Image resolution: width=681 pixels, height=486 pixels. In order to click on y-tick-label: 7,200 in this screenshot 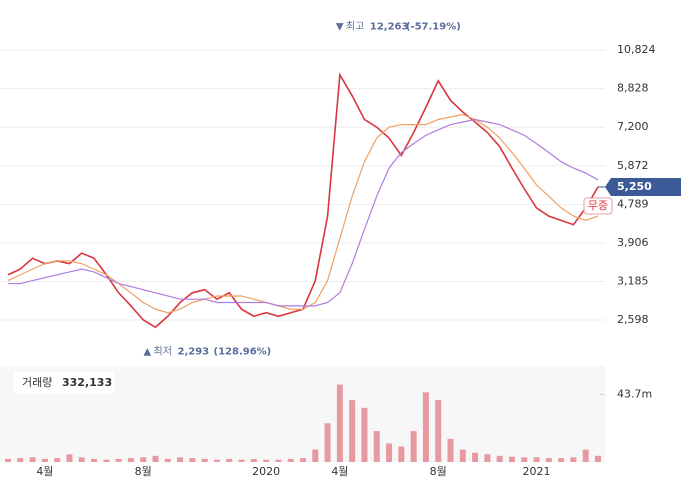, I will do `click(633, 126)`.